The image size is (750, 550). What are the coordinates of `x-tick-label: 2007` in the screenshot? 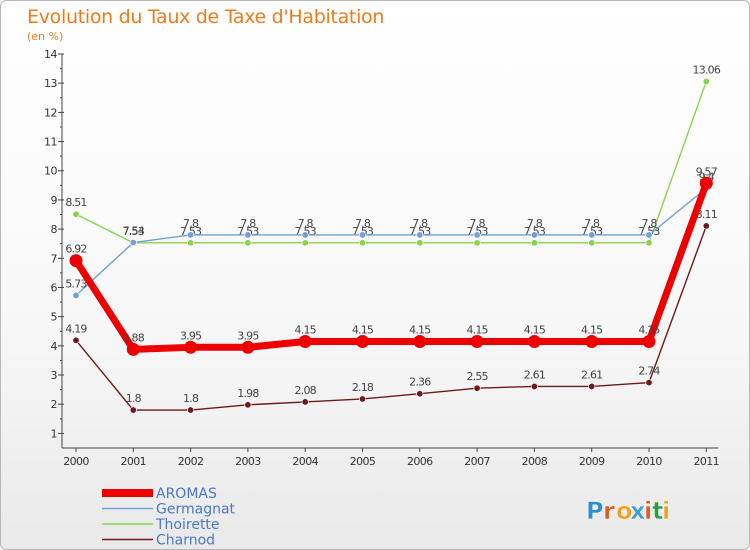 It's located at (477, 461).